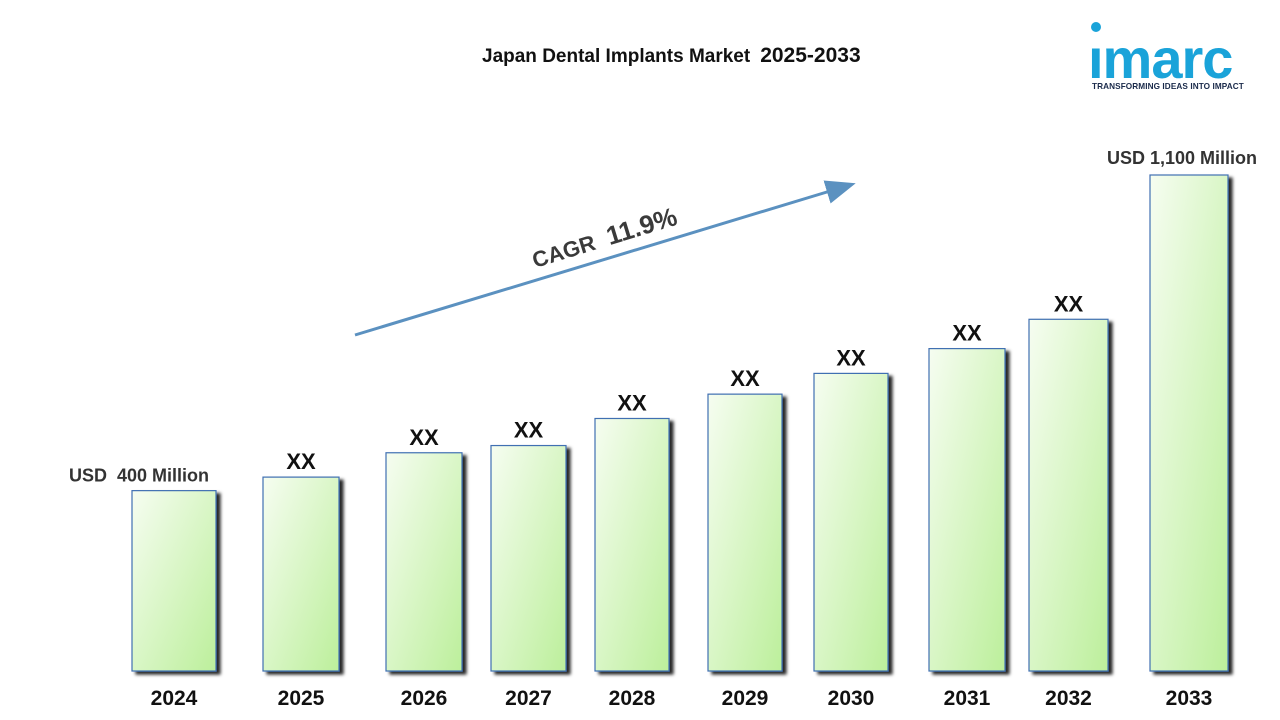 The width and height of the screenshot is (1280, 720). Describe the element at coordinates (301, 698) in the screenshot. I see `x-tick-label: 2025` at that location.